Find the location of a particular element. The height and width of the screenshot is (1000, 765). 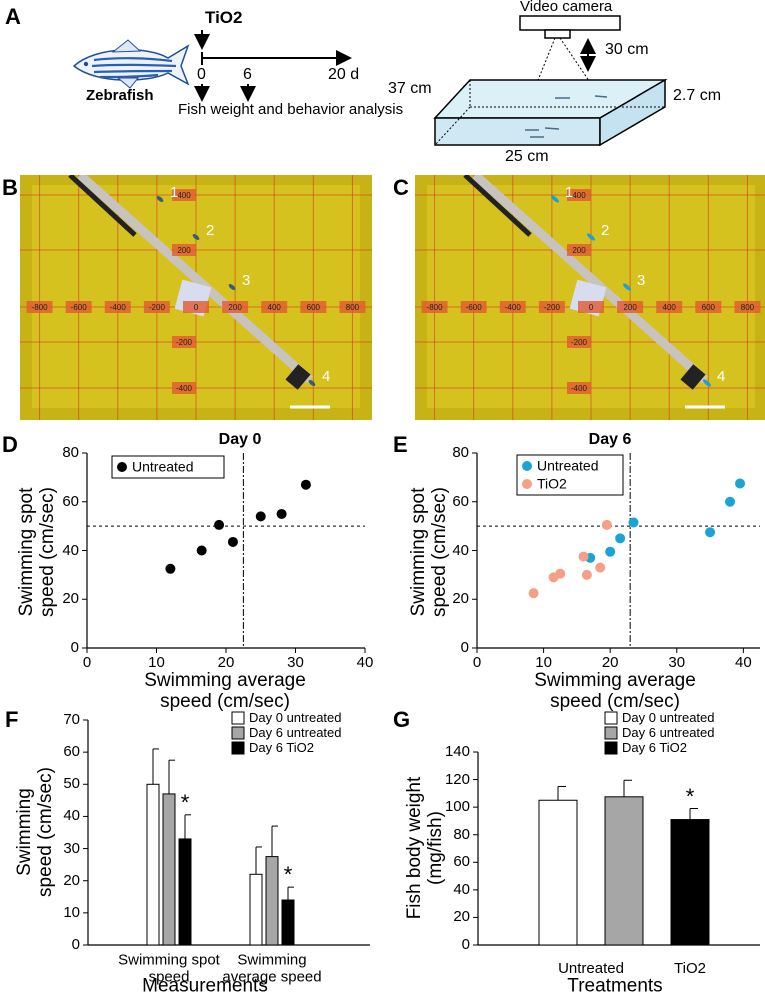

x-tick-label: 30 is located at coordinates (677, 662).